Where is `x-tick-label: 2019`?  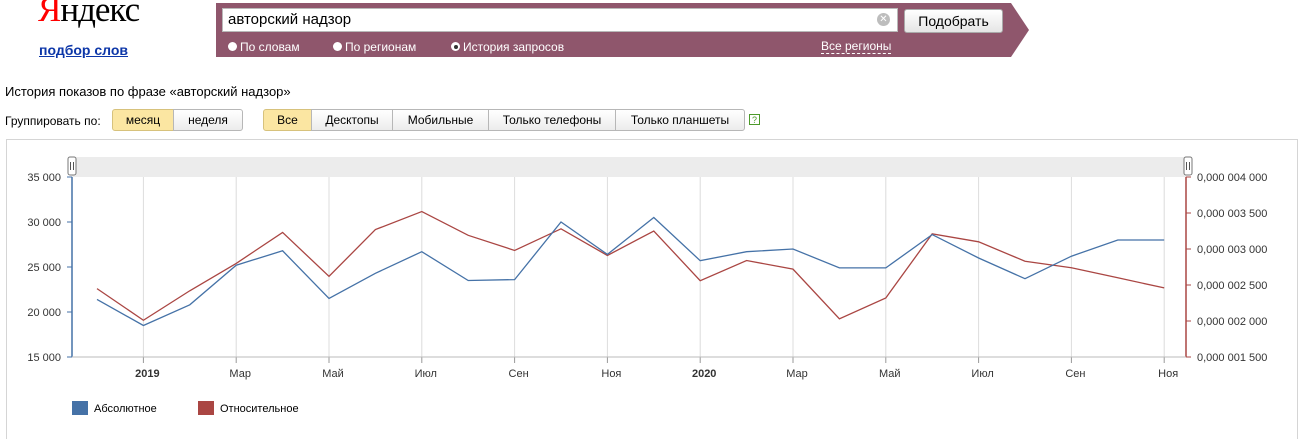
x-tick-label: 2019 is located at coordinates (147, 374).